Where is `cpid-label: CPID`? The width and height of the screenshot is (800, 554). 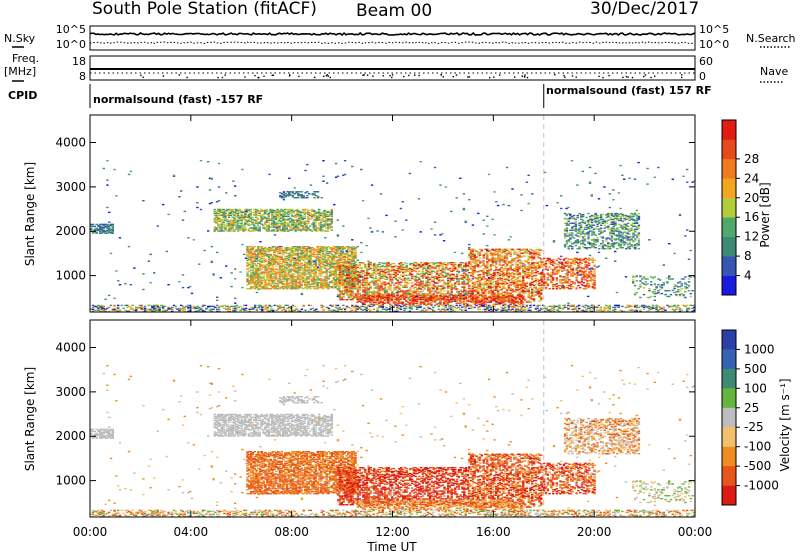
cpid-label: CPID is located at coordinates (22, 95).